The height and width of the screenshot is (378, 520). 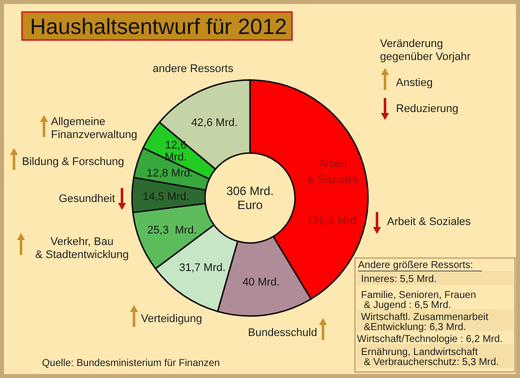 What do you see at coordinates (175, 152) in the screenshot?
I see `data-label: 12,6 Mrd.` at bounding box center [175, 152].